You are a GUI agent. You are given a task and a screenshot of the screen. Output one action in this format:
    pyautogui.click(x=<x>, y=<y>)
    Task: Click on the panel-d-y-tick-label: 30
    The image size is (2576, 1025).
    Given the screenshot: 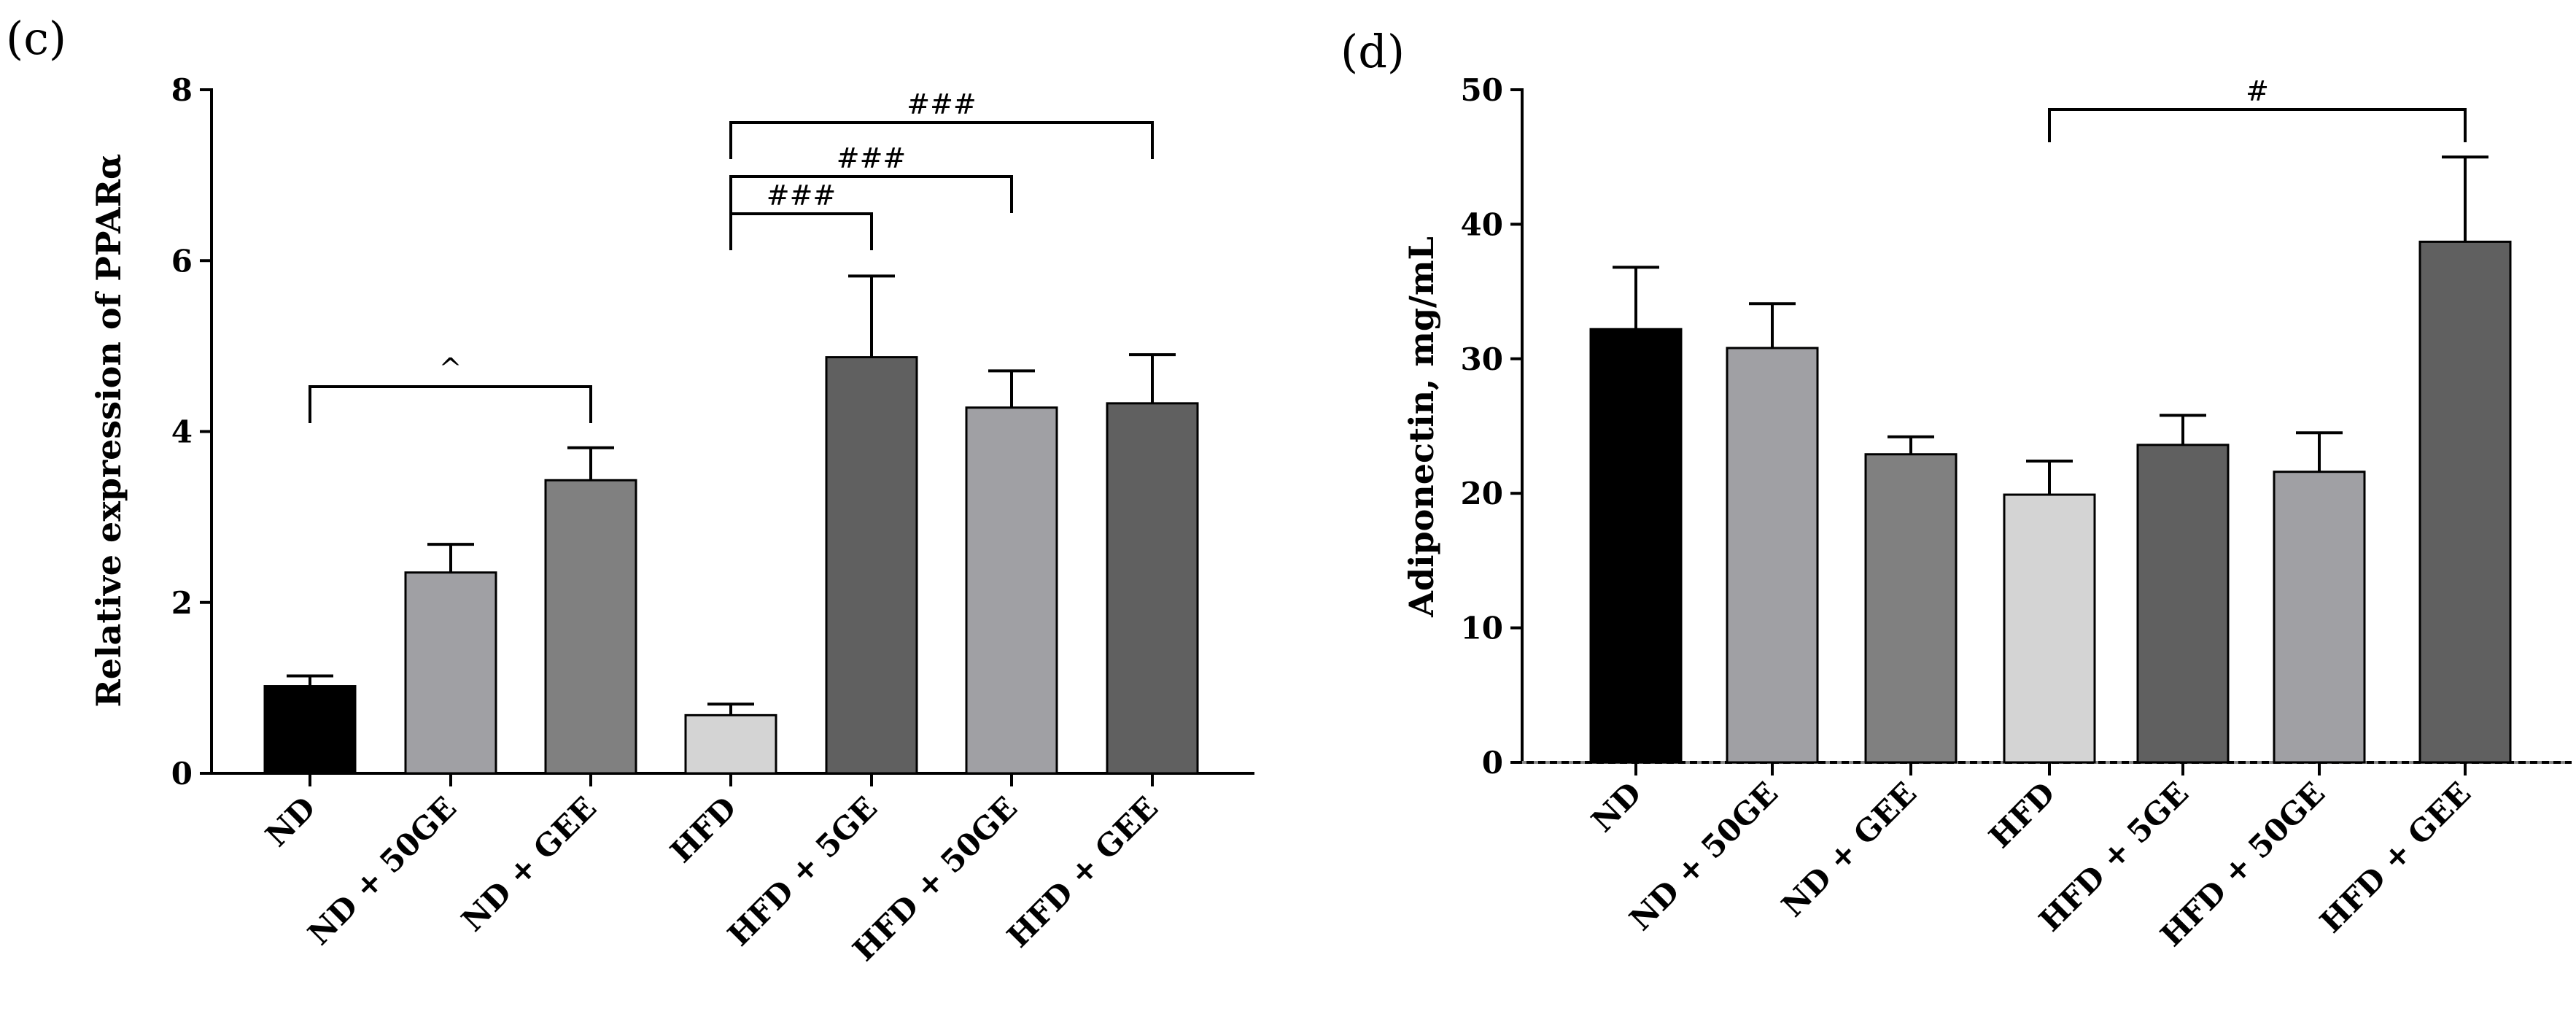 What is the action you would take?
    pyautogui.click(x=1482, y=359)
    